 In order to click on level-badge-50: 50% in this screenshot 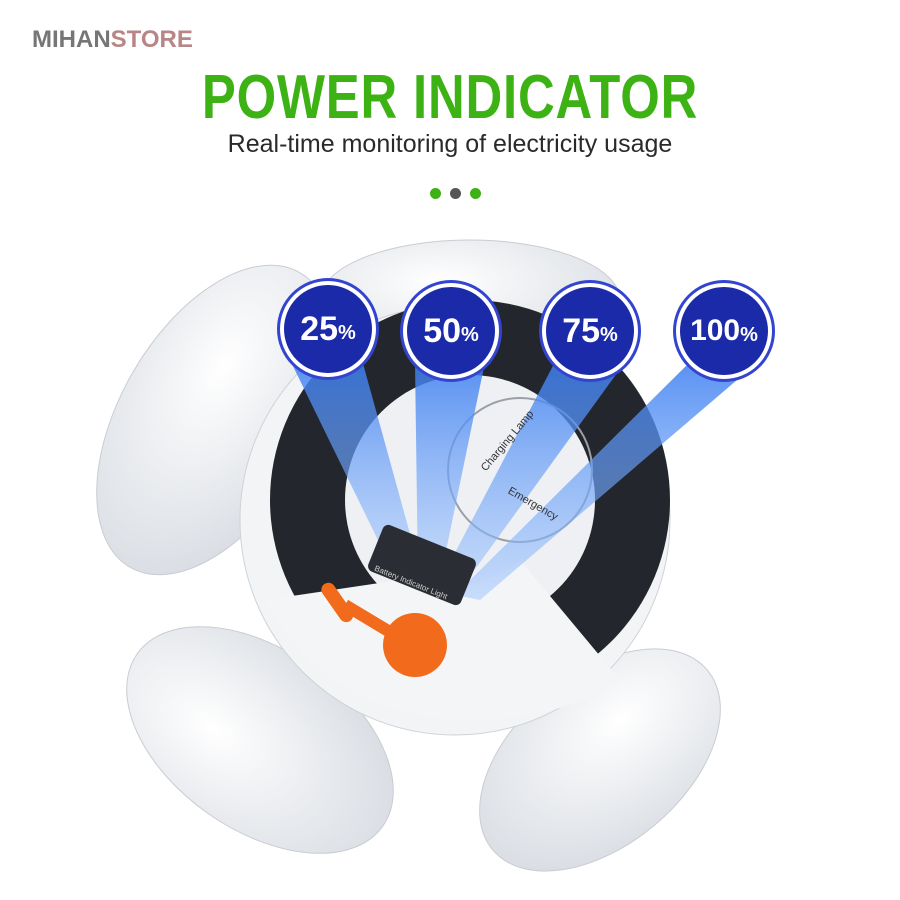, I will do `click(451, 331)`.